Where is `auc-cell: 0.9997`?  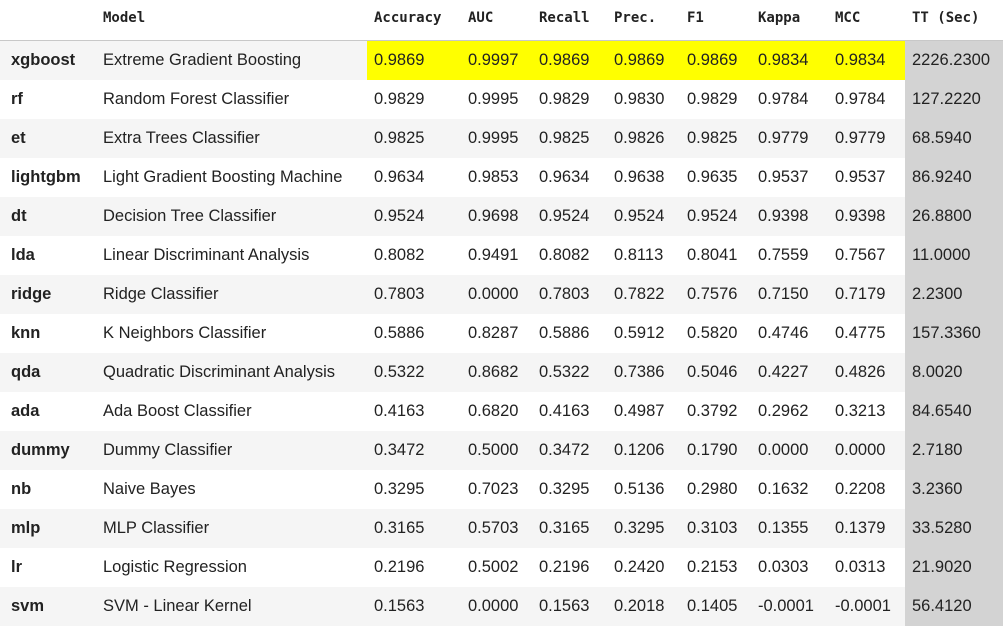
auc-cell: 0.9997 is located at coordinates (496, 60).